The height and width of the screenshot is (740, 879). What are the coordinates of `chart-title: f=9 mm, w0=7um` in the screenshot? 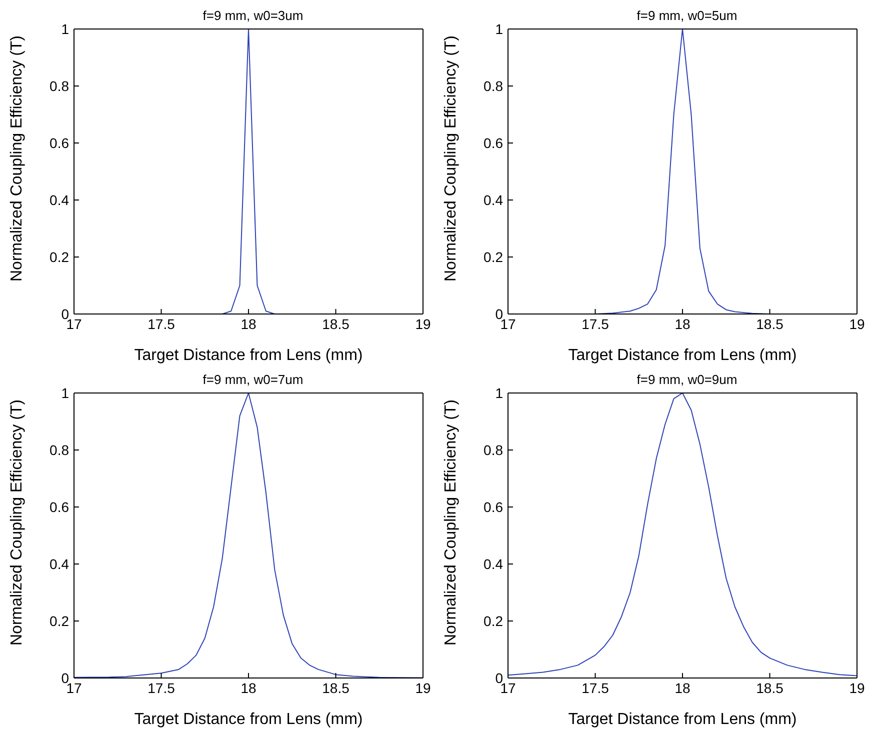 It's located at (253, 379).